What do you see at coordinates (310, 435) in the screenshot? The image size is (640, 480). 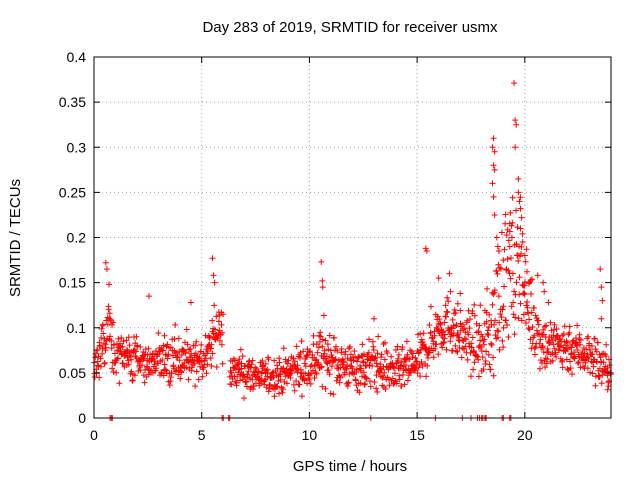 I see `x-tick-label: 10` at bounding box center [310, 435].